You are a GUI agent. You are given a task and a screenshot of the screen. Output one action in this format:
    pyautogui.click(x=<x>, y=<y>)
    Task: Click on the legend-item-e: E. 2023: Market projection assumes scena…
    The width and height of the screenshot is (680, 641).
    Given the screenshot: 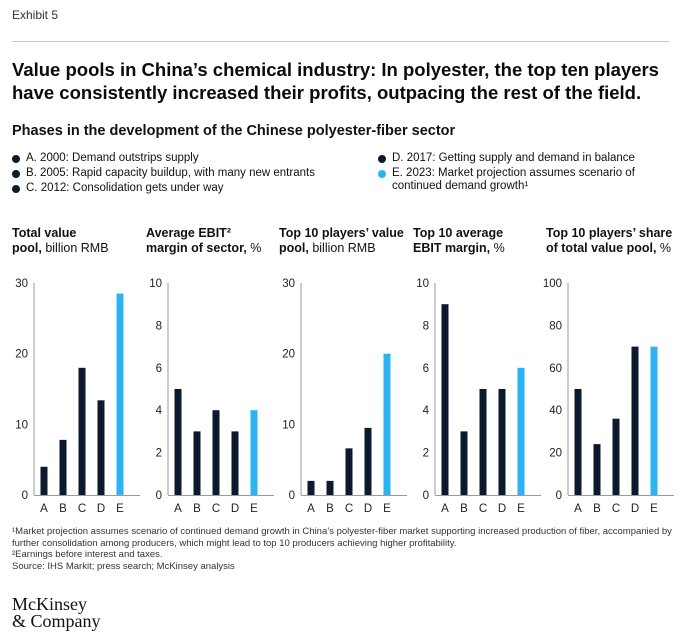 What is the action you would take?
    pyautogui.click(x=506, y=180)
    